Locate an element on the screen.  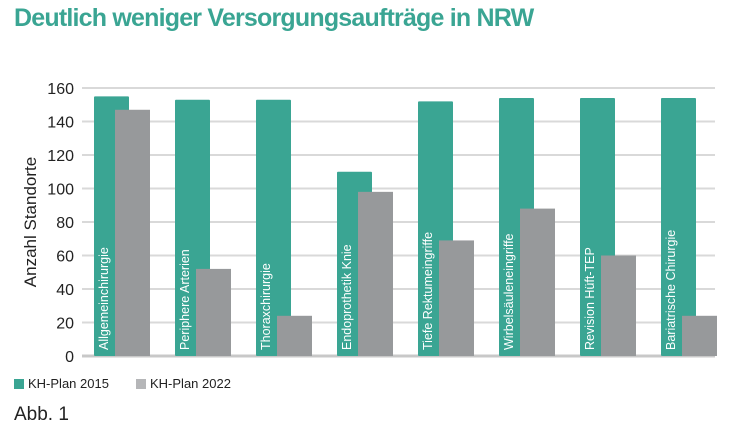
category-label: Thoraxchirurgie is located at coordinates (266, 306).